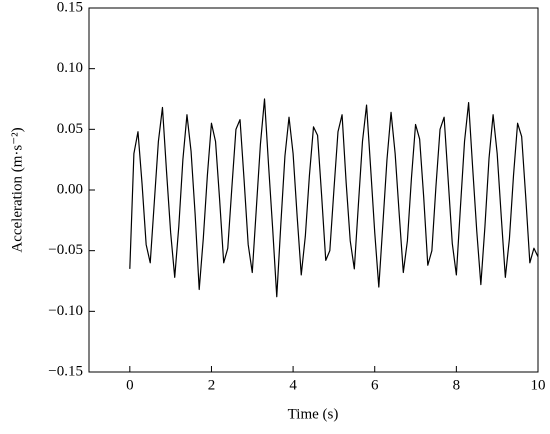  What do you see at coordinates (65, 371) in the screenshot?
I see `y-tick-label: −0.15` at bounding box center [65, 371].